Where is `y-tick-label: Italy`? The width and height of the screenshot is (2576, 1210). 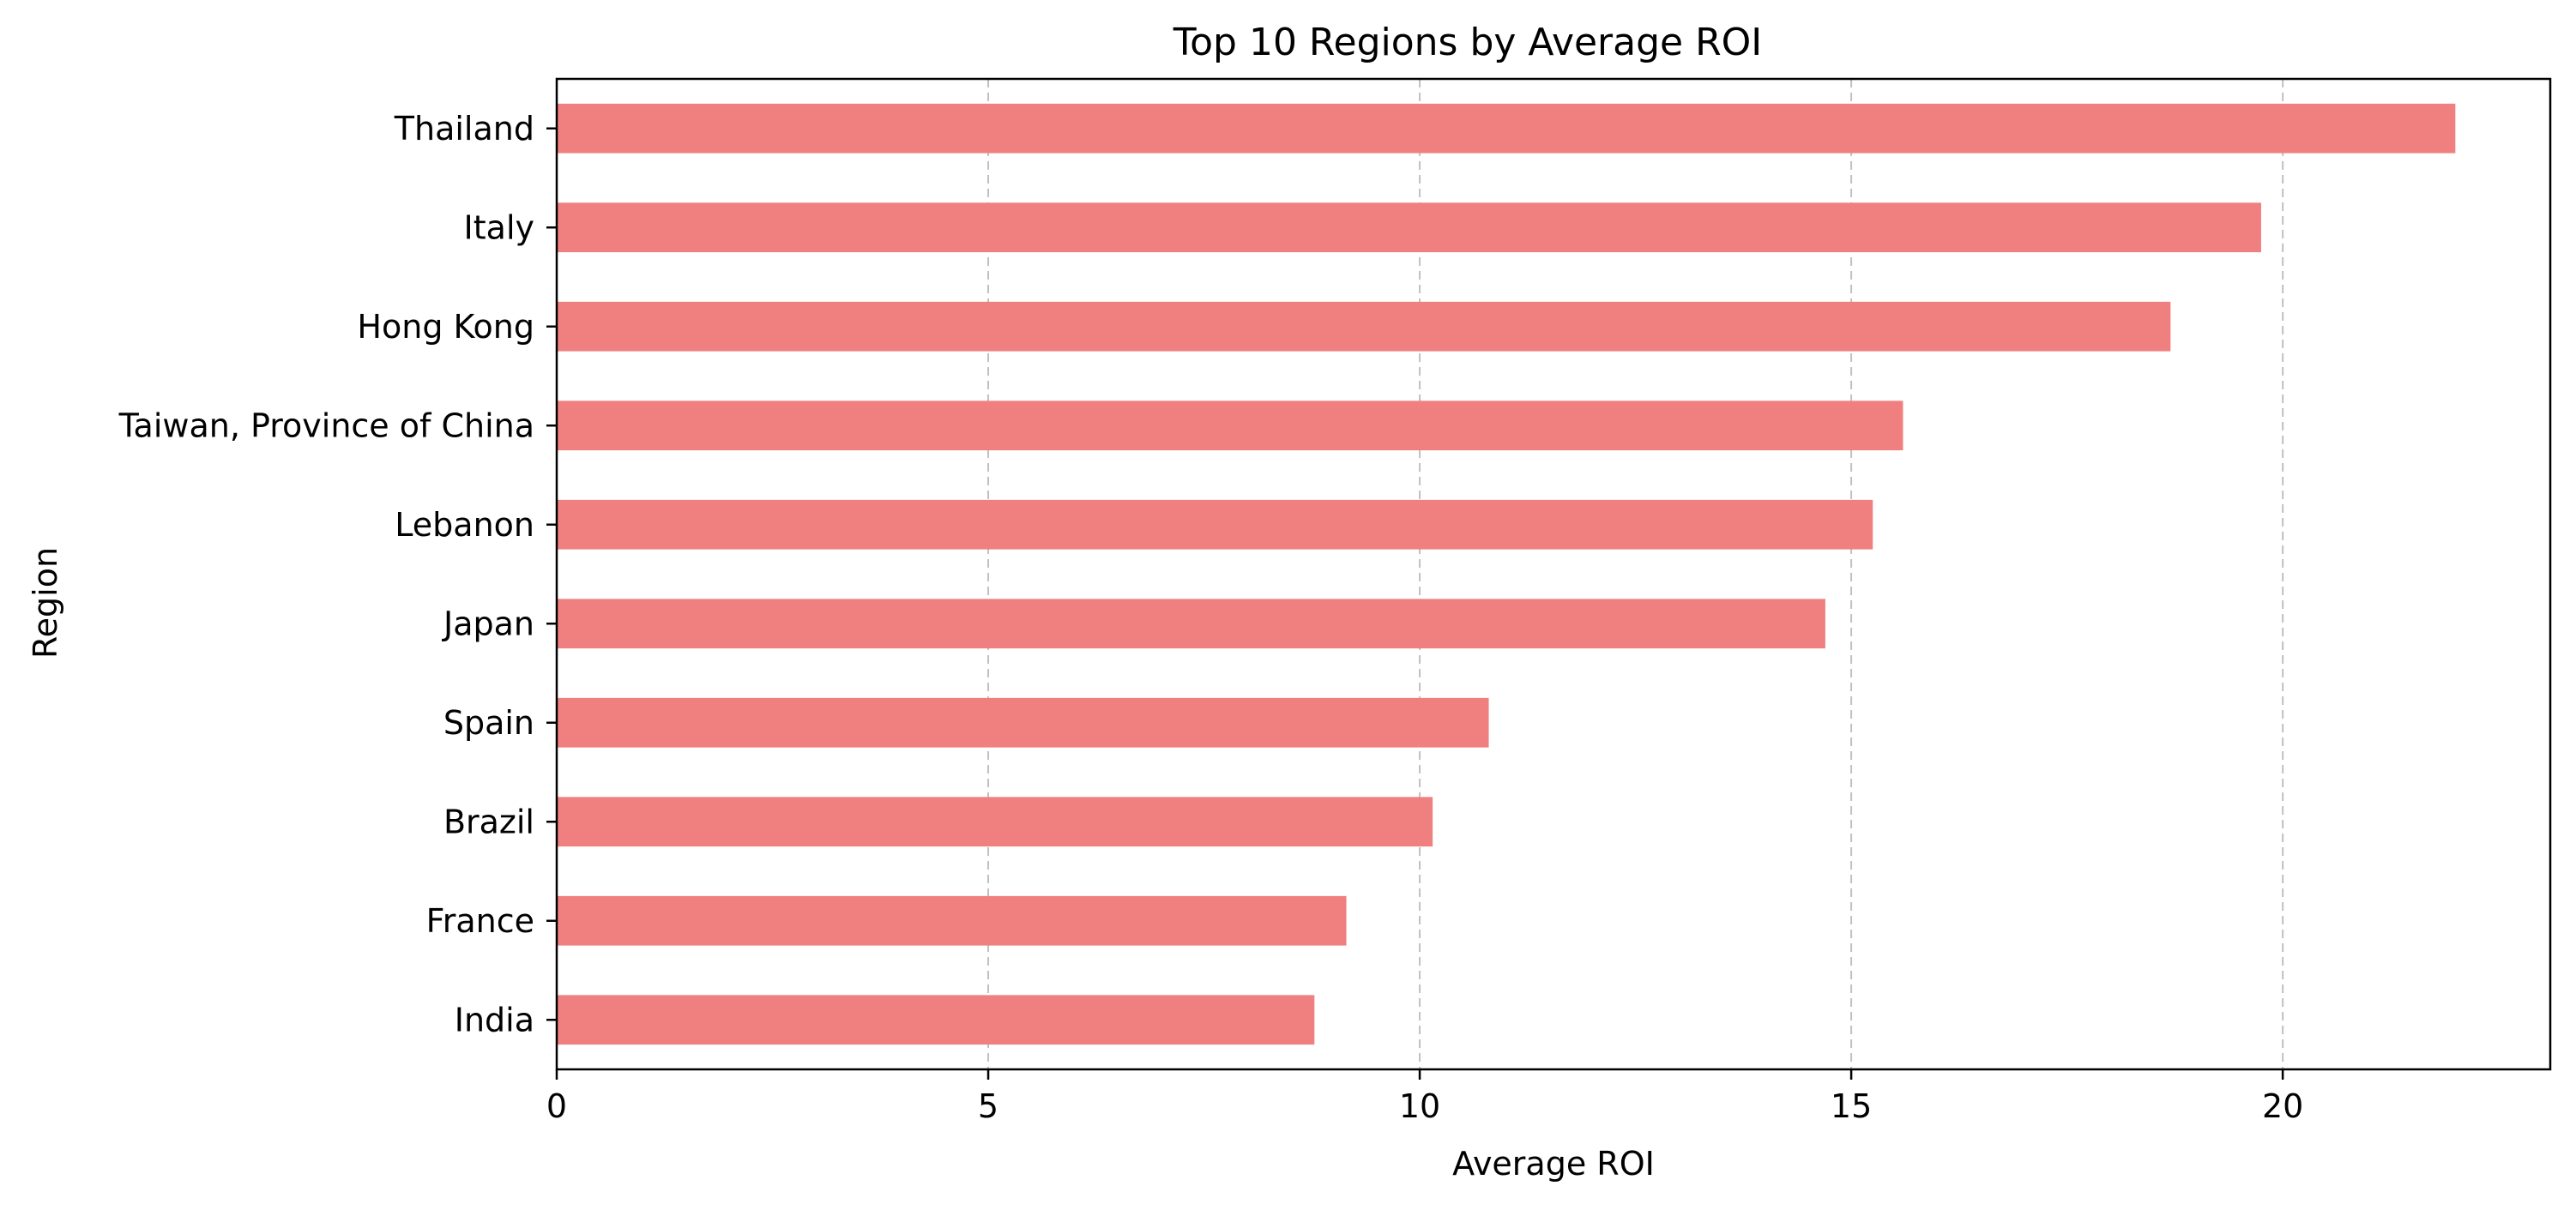 y-tick-label: Italy is located at coordinates (499, 227).